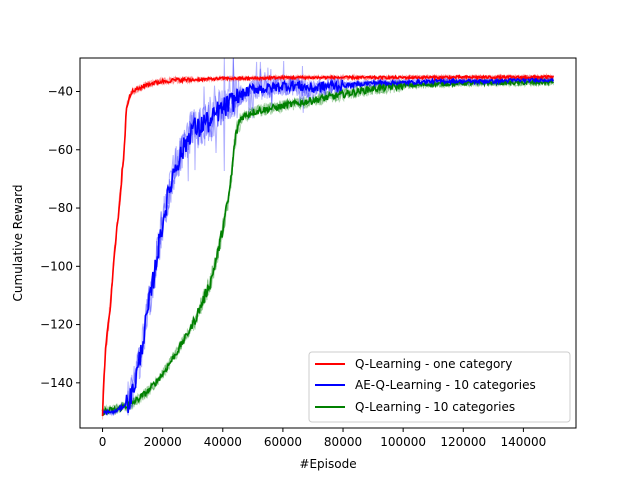  Describe the element at coordinates (103, 442) in the screenshot. I see `x-tick-label: 0` at that location.